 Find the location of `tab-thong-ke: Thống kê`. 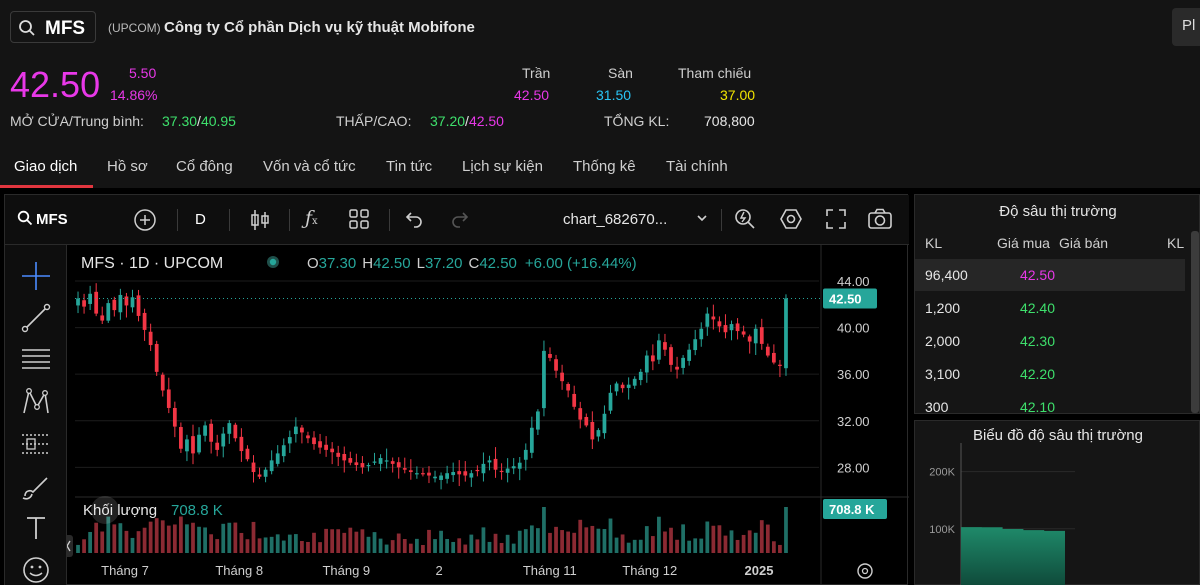

tab-thong-ke: Thống kê is located at coordinates (604, 166).